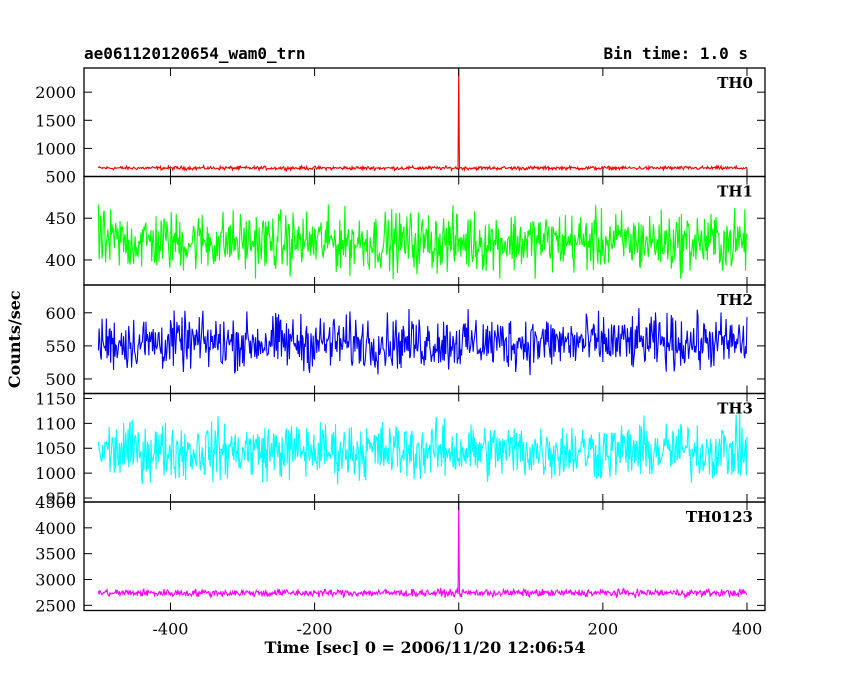  Describe the element at coordinates (676, 53) in the screenshot. I see `bin-time-label: Bin time: 1.0 s` at that location.